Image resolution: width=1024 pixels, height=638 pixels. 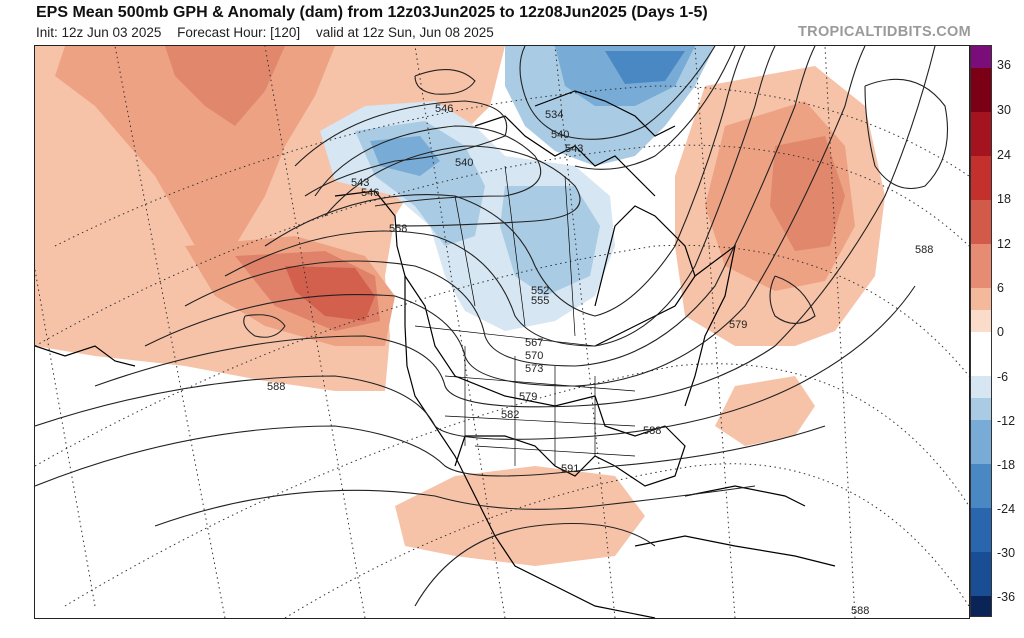 I want to click on init-time: Init: 12z Jun 03 2025, so click(x=99, y=32).